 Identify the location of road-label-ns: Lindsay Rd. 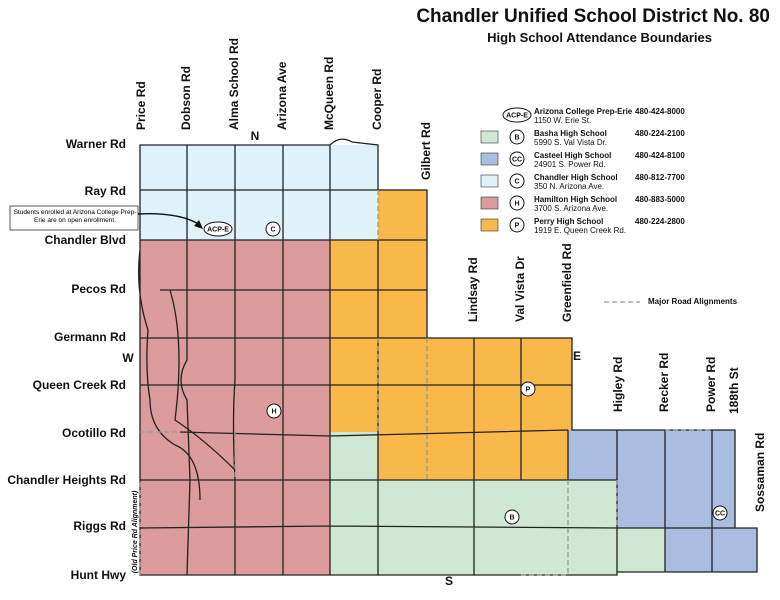
(473, 289).